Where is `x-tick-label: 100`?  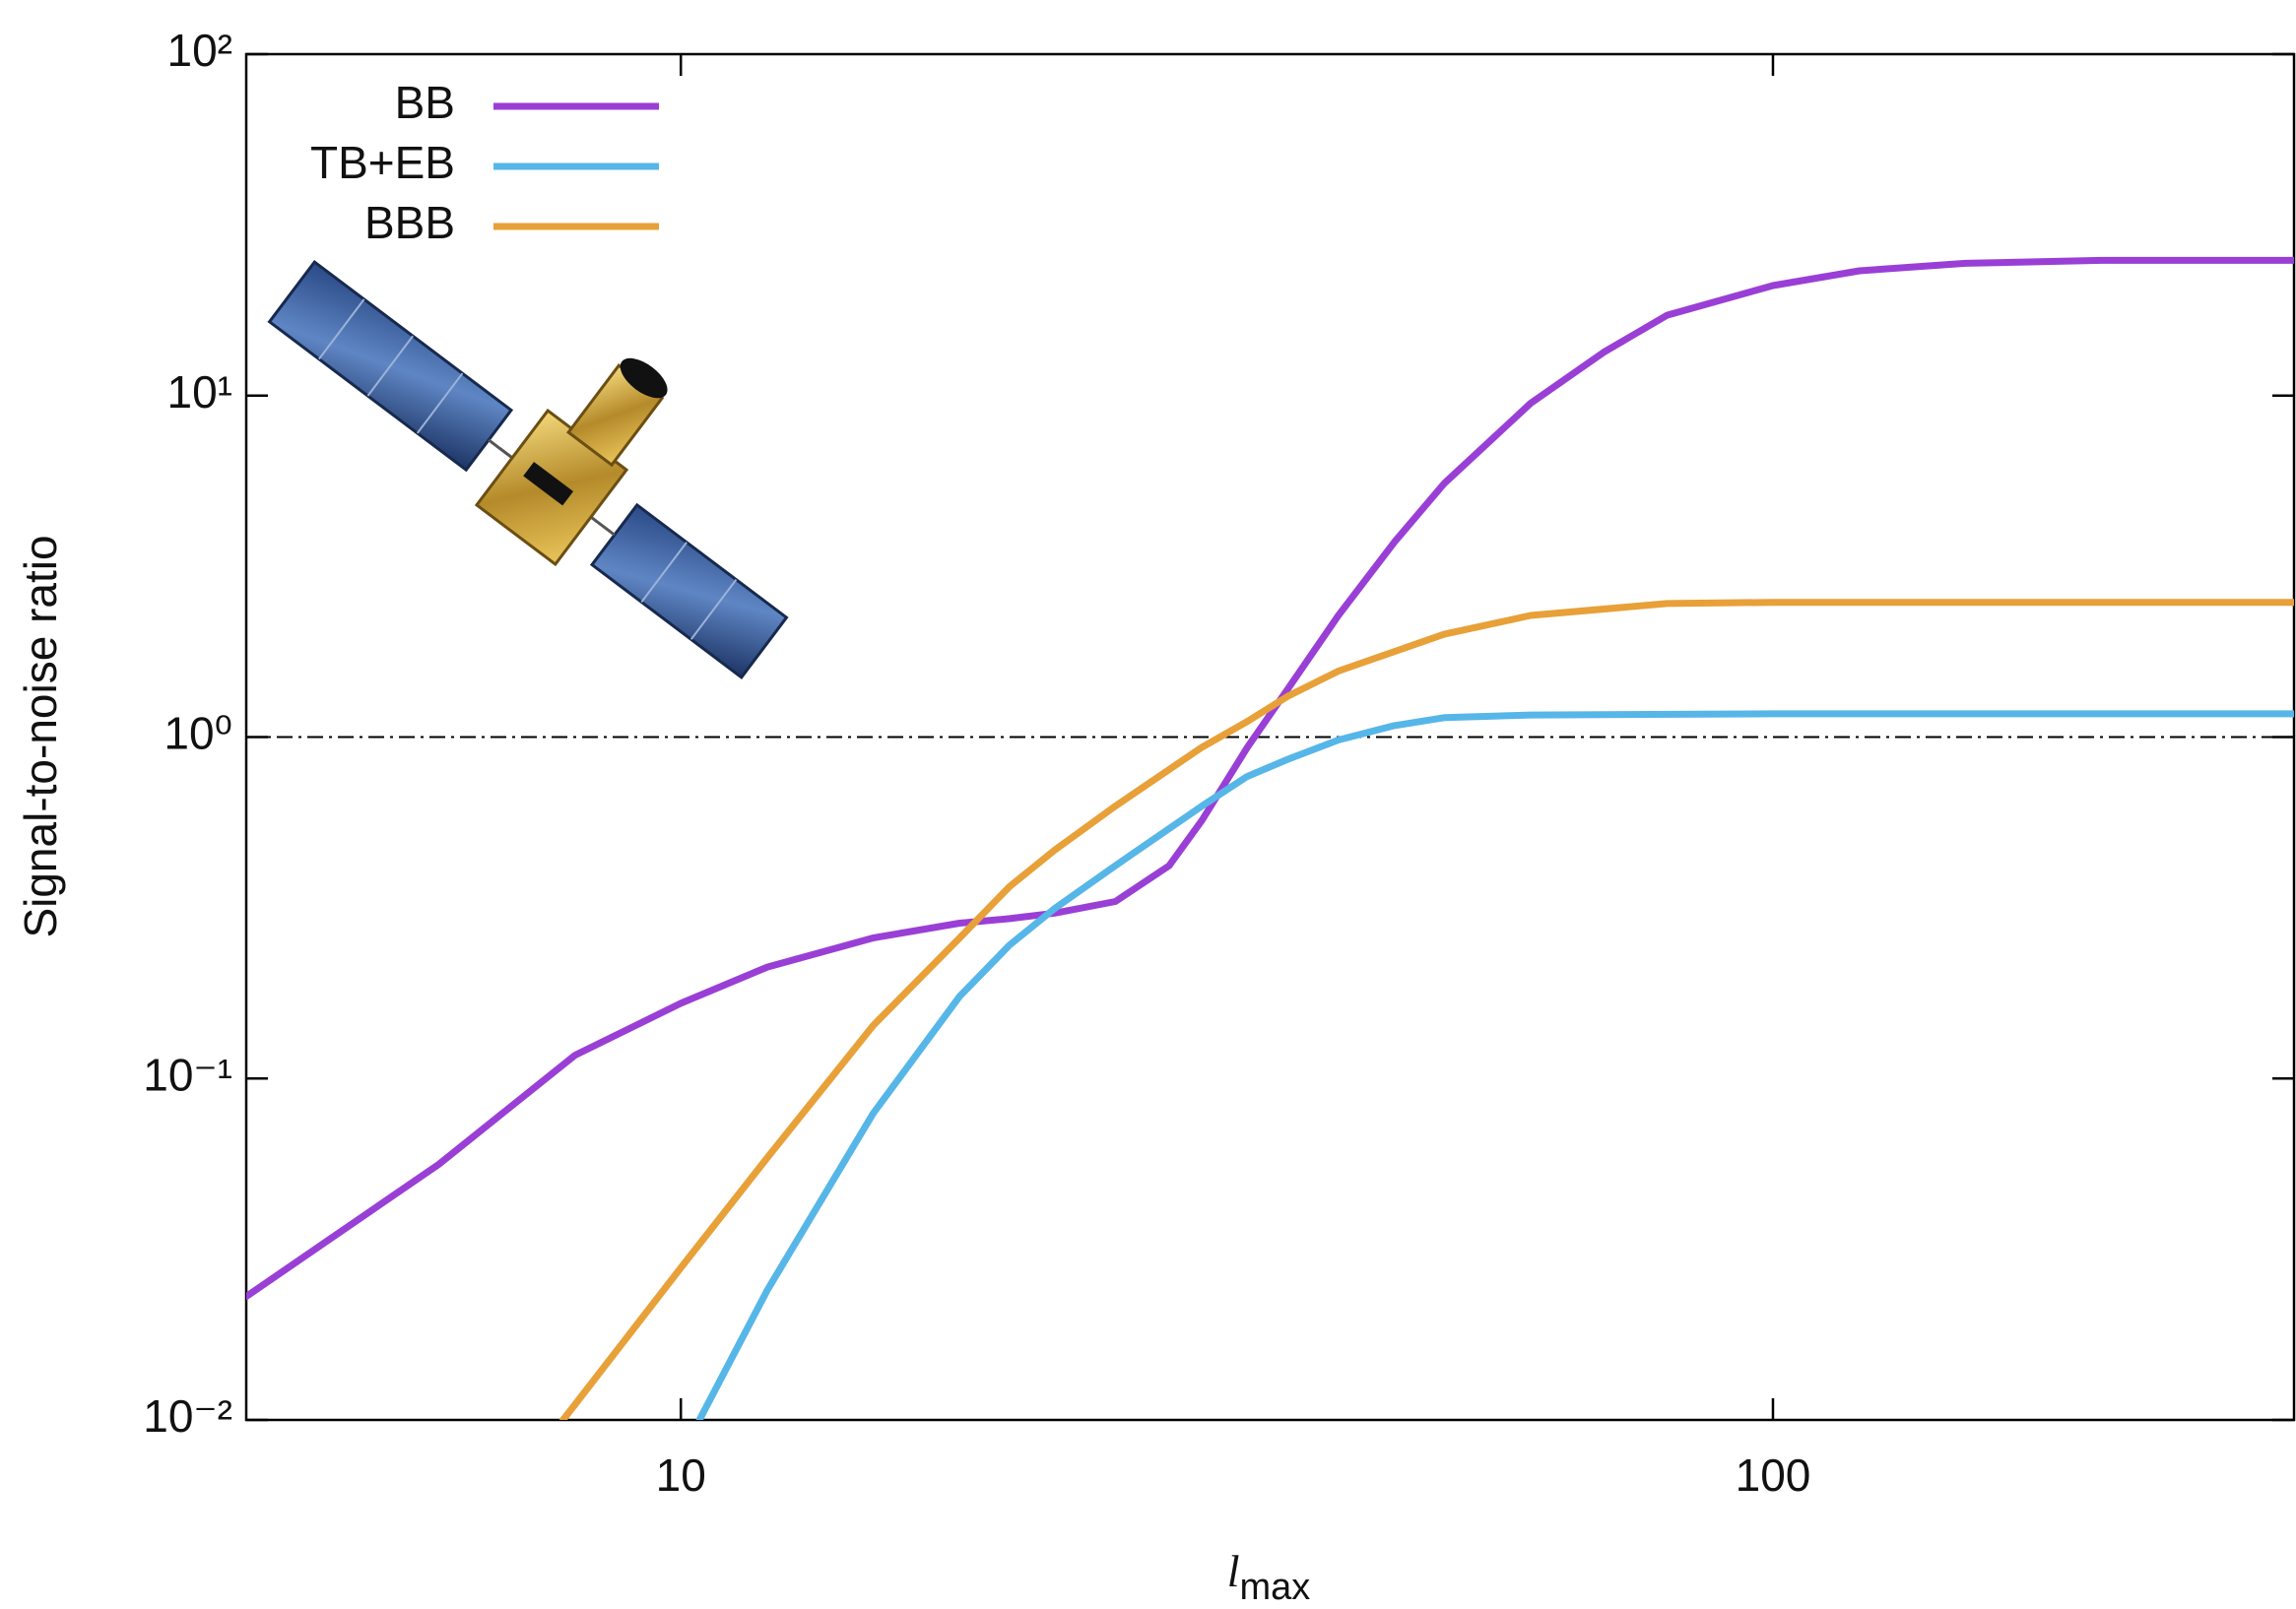
x-tick-label: 100 is located at coordinates (1773, 1475).